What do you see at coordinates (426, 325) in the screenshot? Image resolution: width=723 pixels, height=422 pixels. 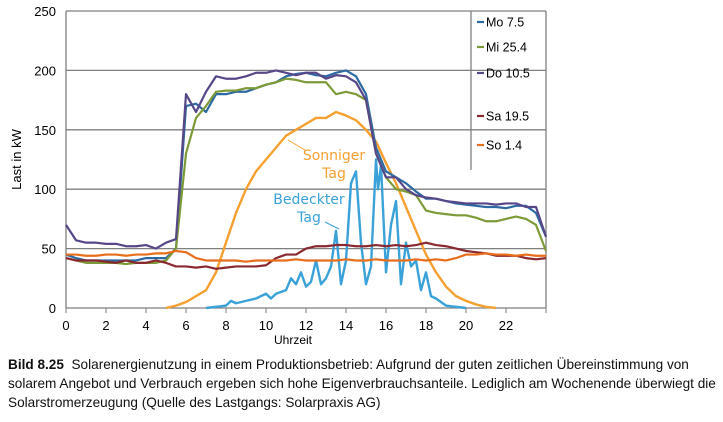 I see `x-tick-label: 18` at bounding box center [426, 325].